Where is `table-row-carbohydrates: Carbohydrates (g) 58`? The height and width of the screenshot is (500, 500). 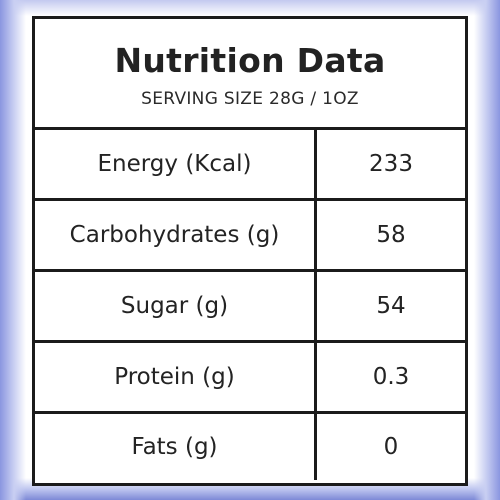 table-row-carbohydrates: Carbohydrates (g) 58 is located at coordinates (250, 236).